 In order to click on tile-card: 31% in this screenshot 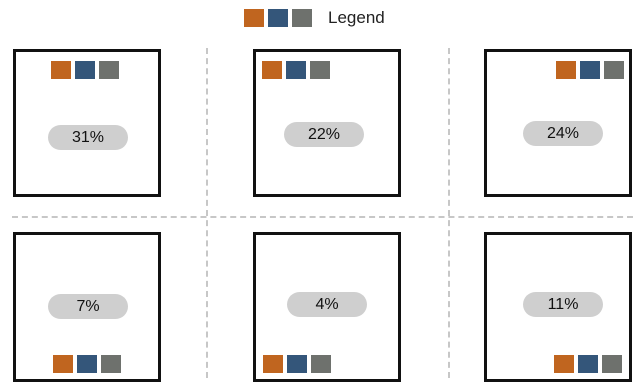, I will do `click(87, 123)`.